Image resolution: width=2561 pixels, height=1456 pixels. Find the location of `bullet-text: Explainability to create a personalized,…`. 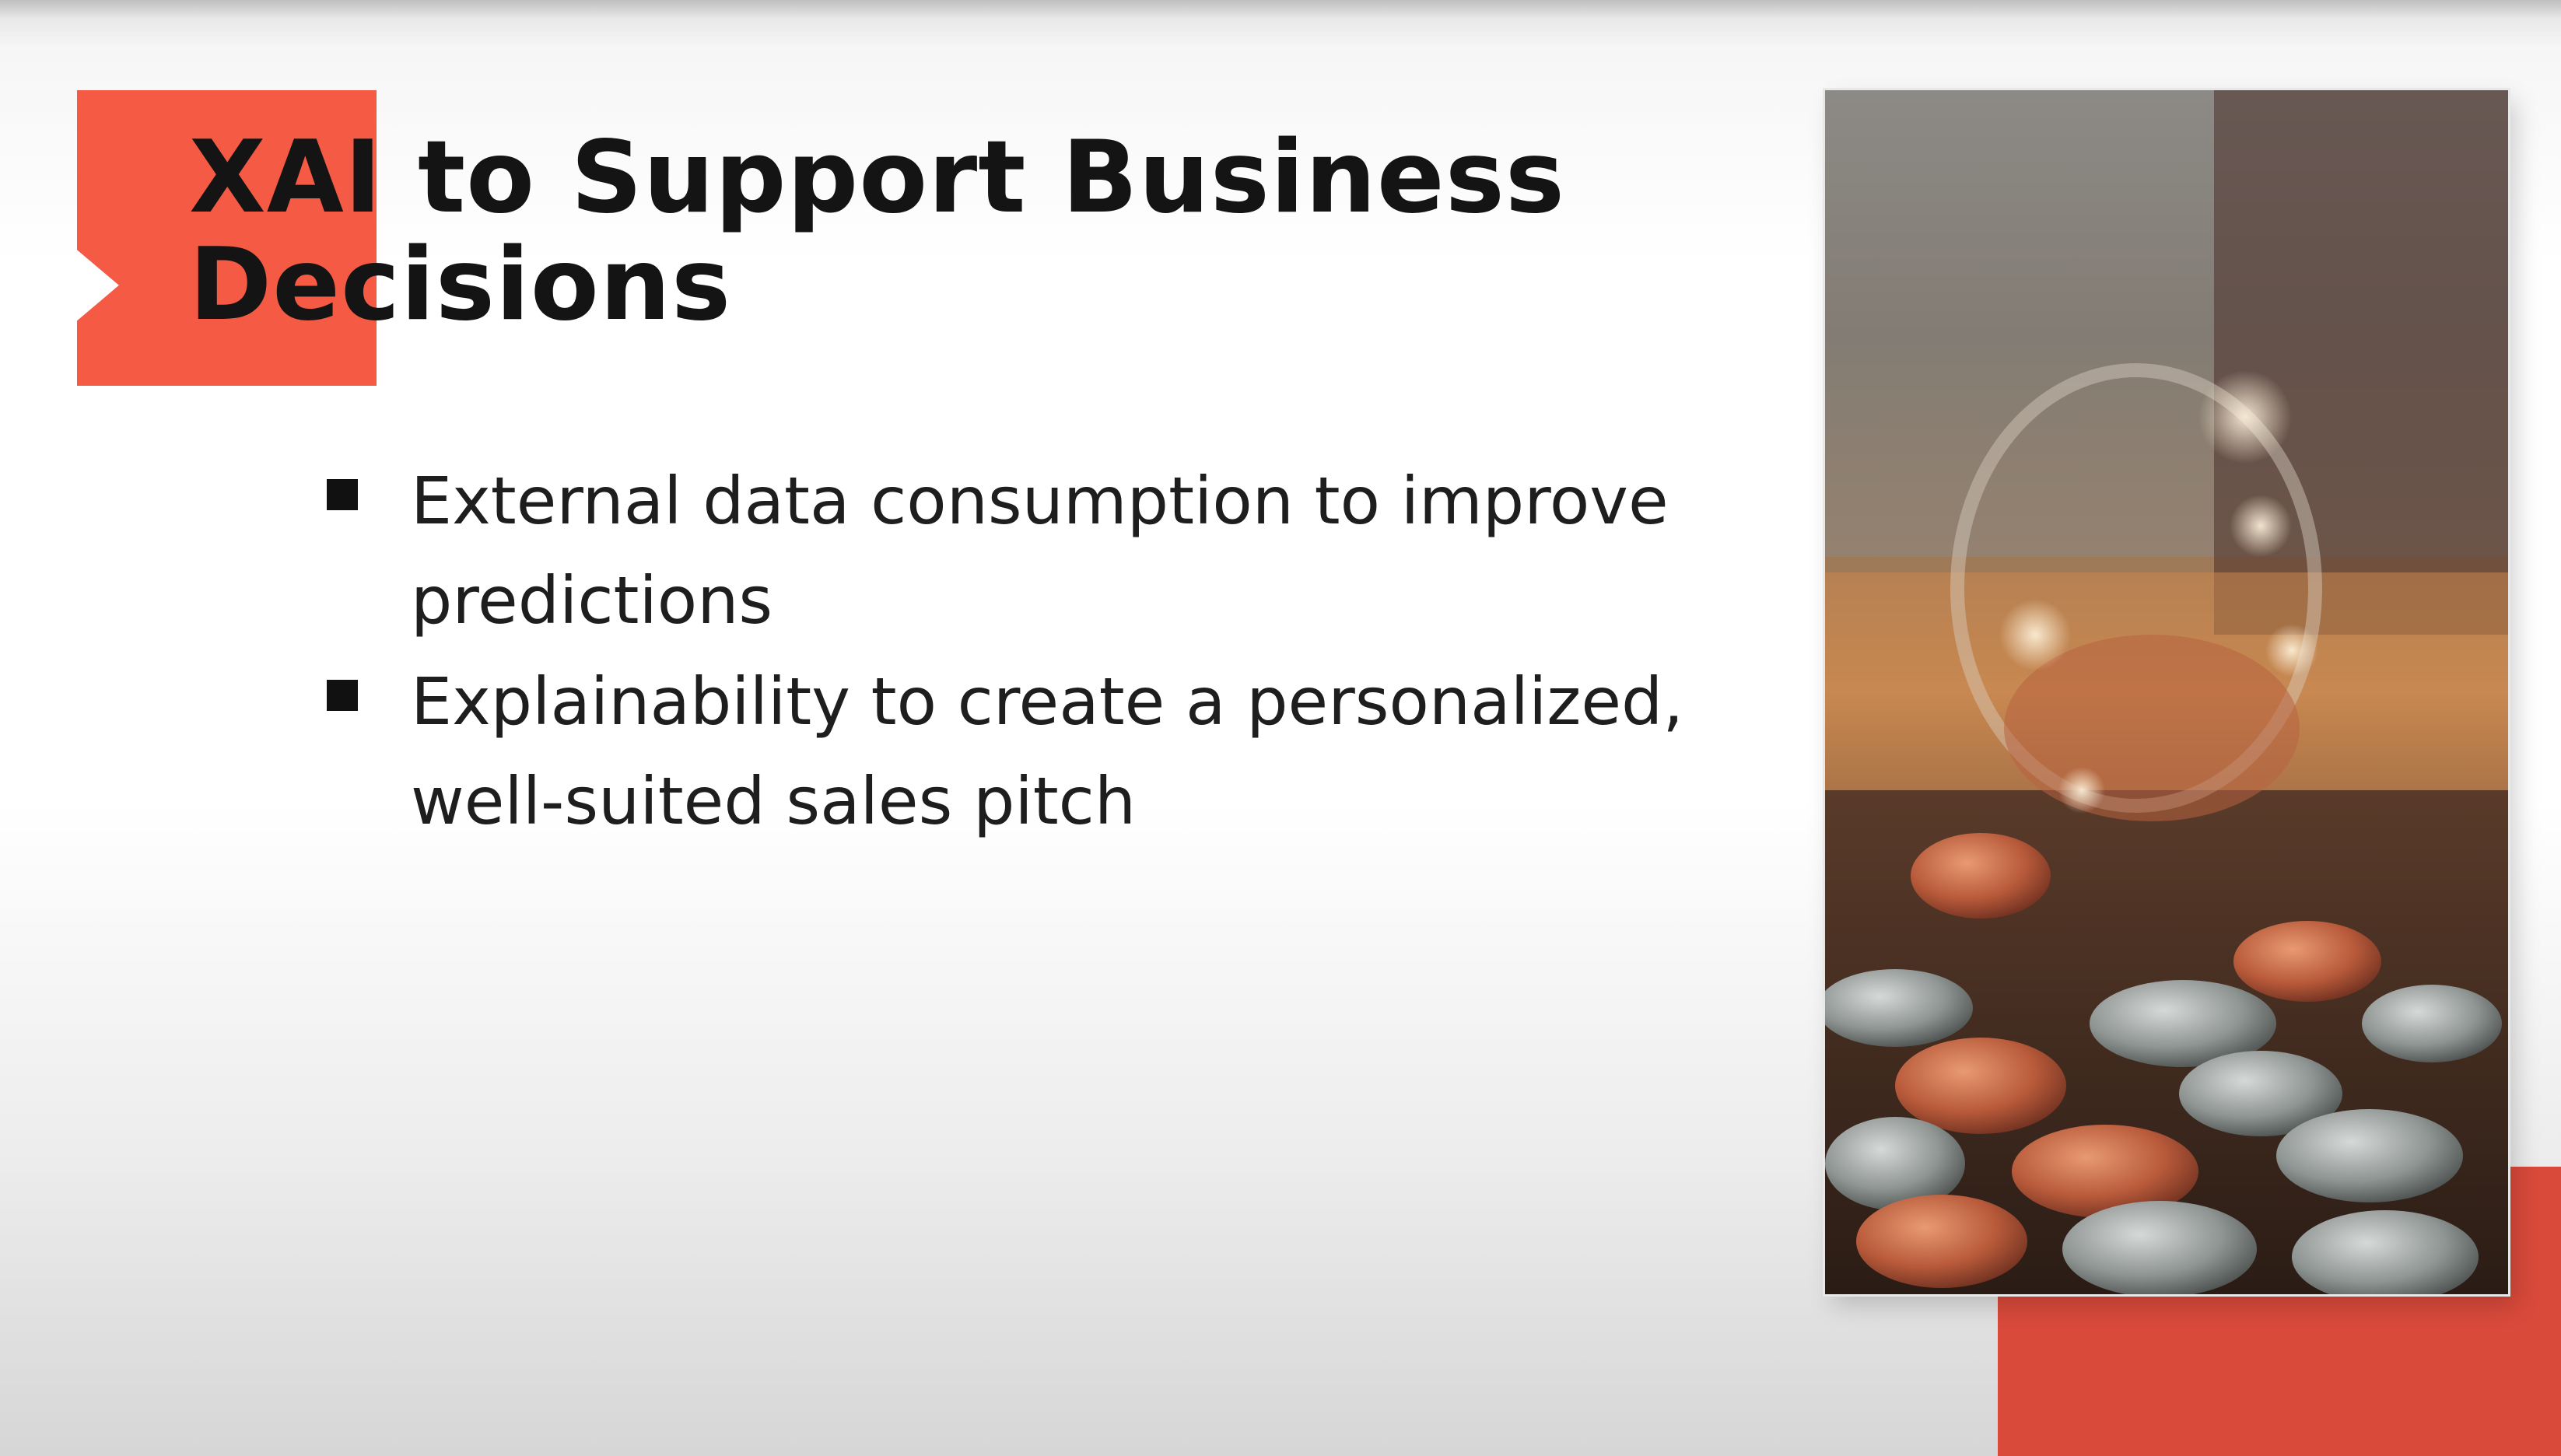

bullet-text: Explainability to create a personalized,… is located at coordinates (1047, 751).